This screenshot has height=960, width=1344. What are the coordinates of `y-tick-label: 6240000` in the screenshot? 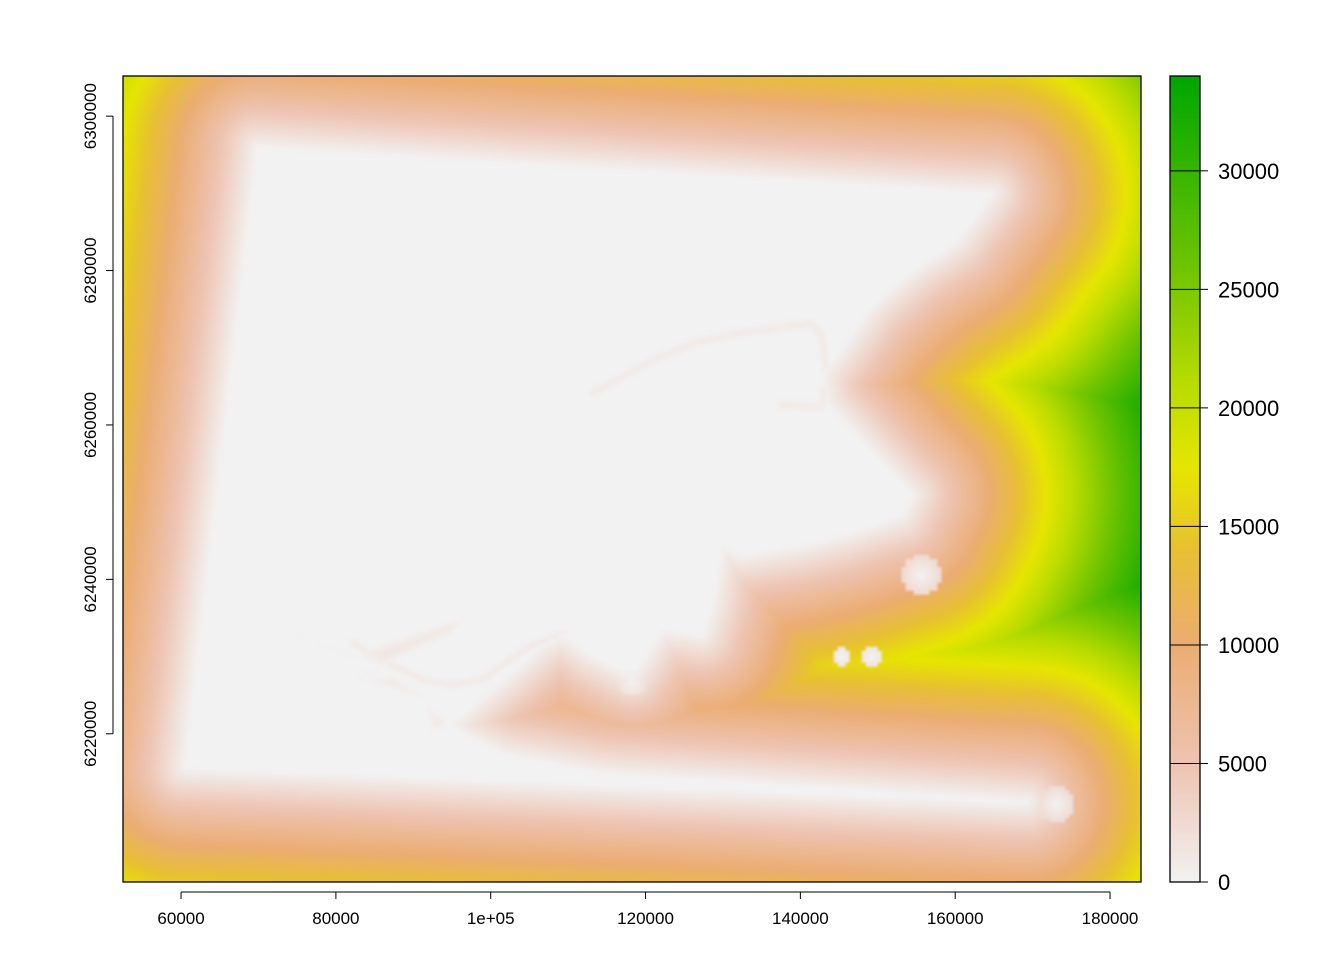 It's located at (90, 579).